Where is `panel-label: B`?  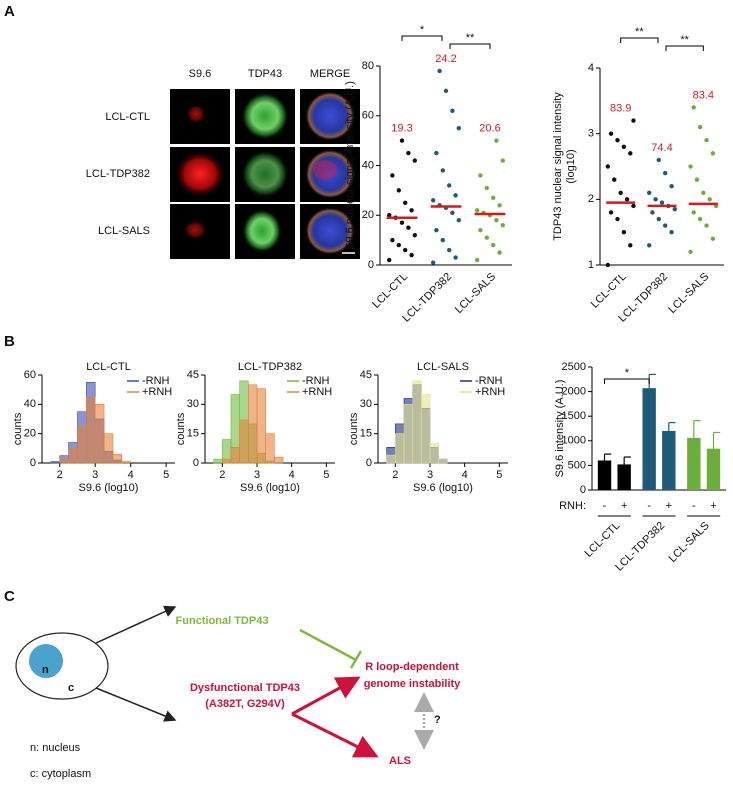 panel-label: B is located at coordinates (9, 341).